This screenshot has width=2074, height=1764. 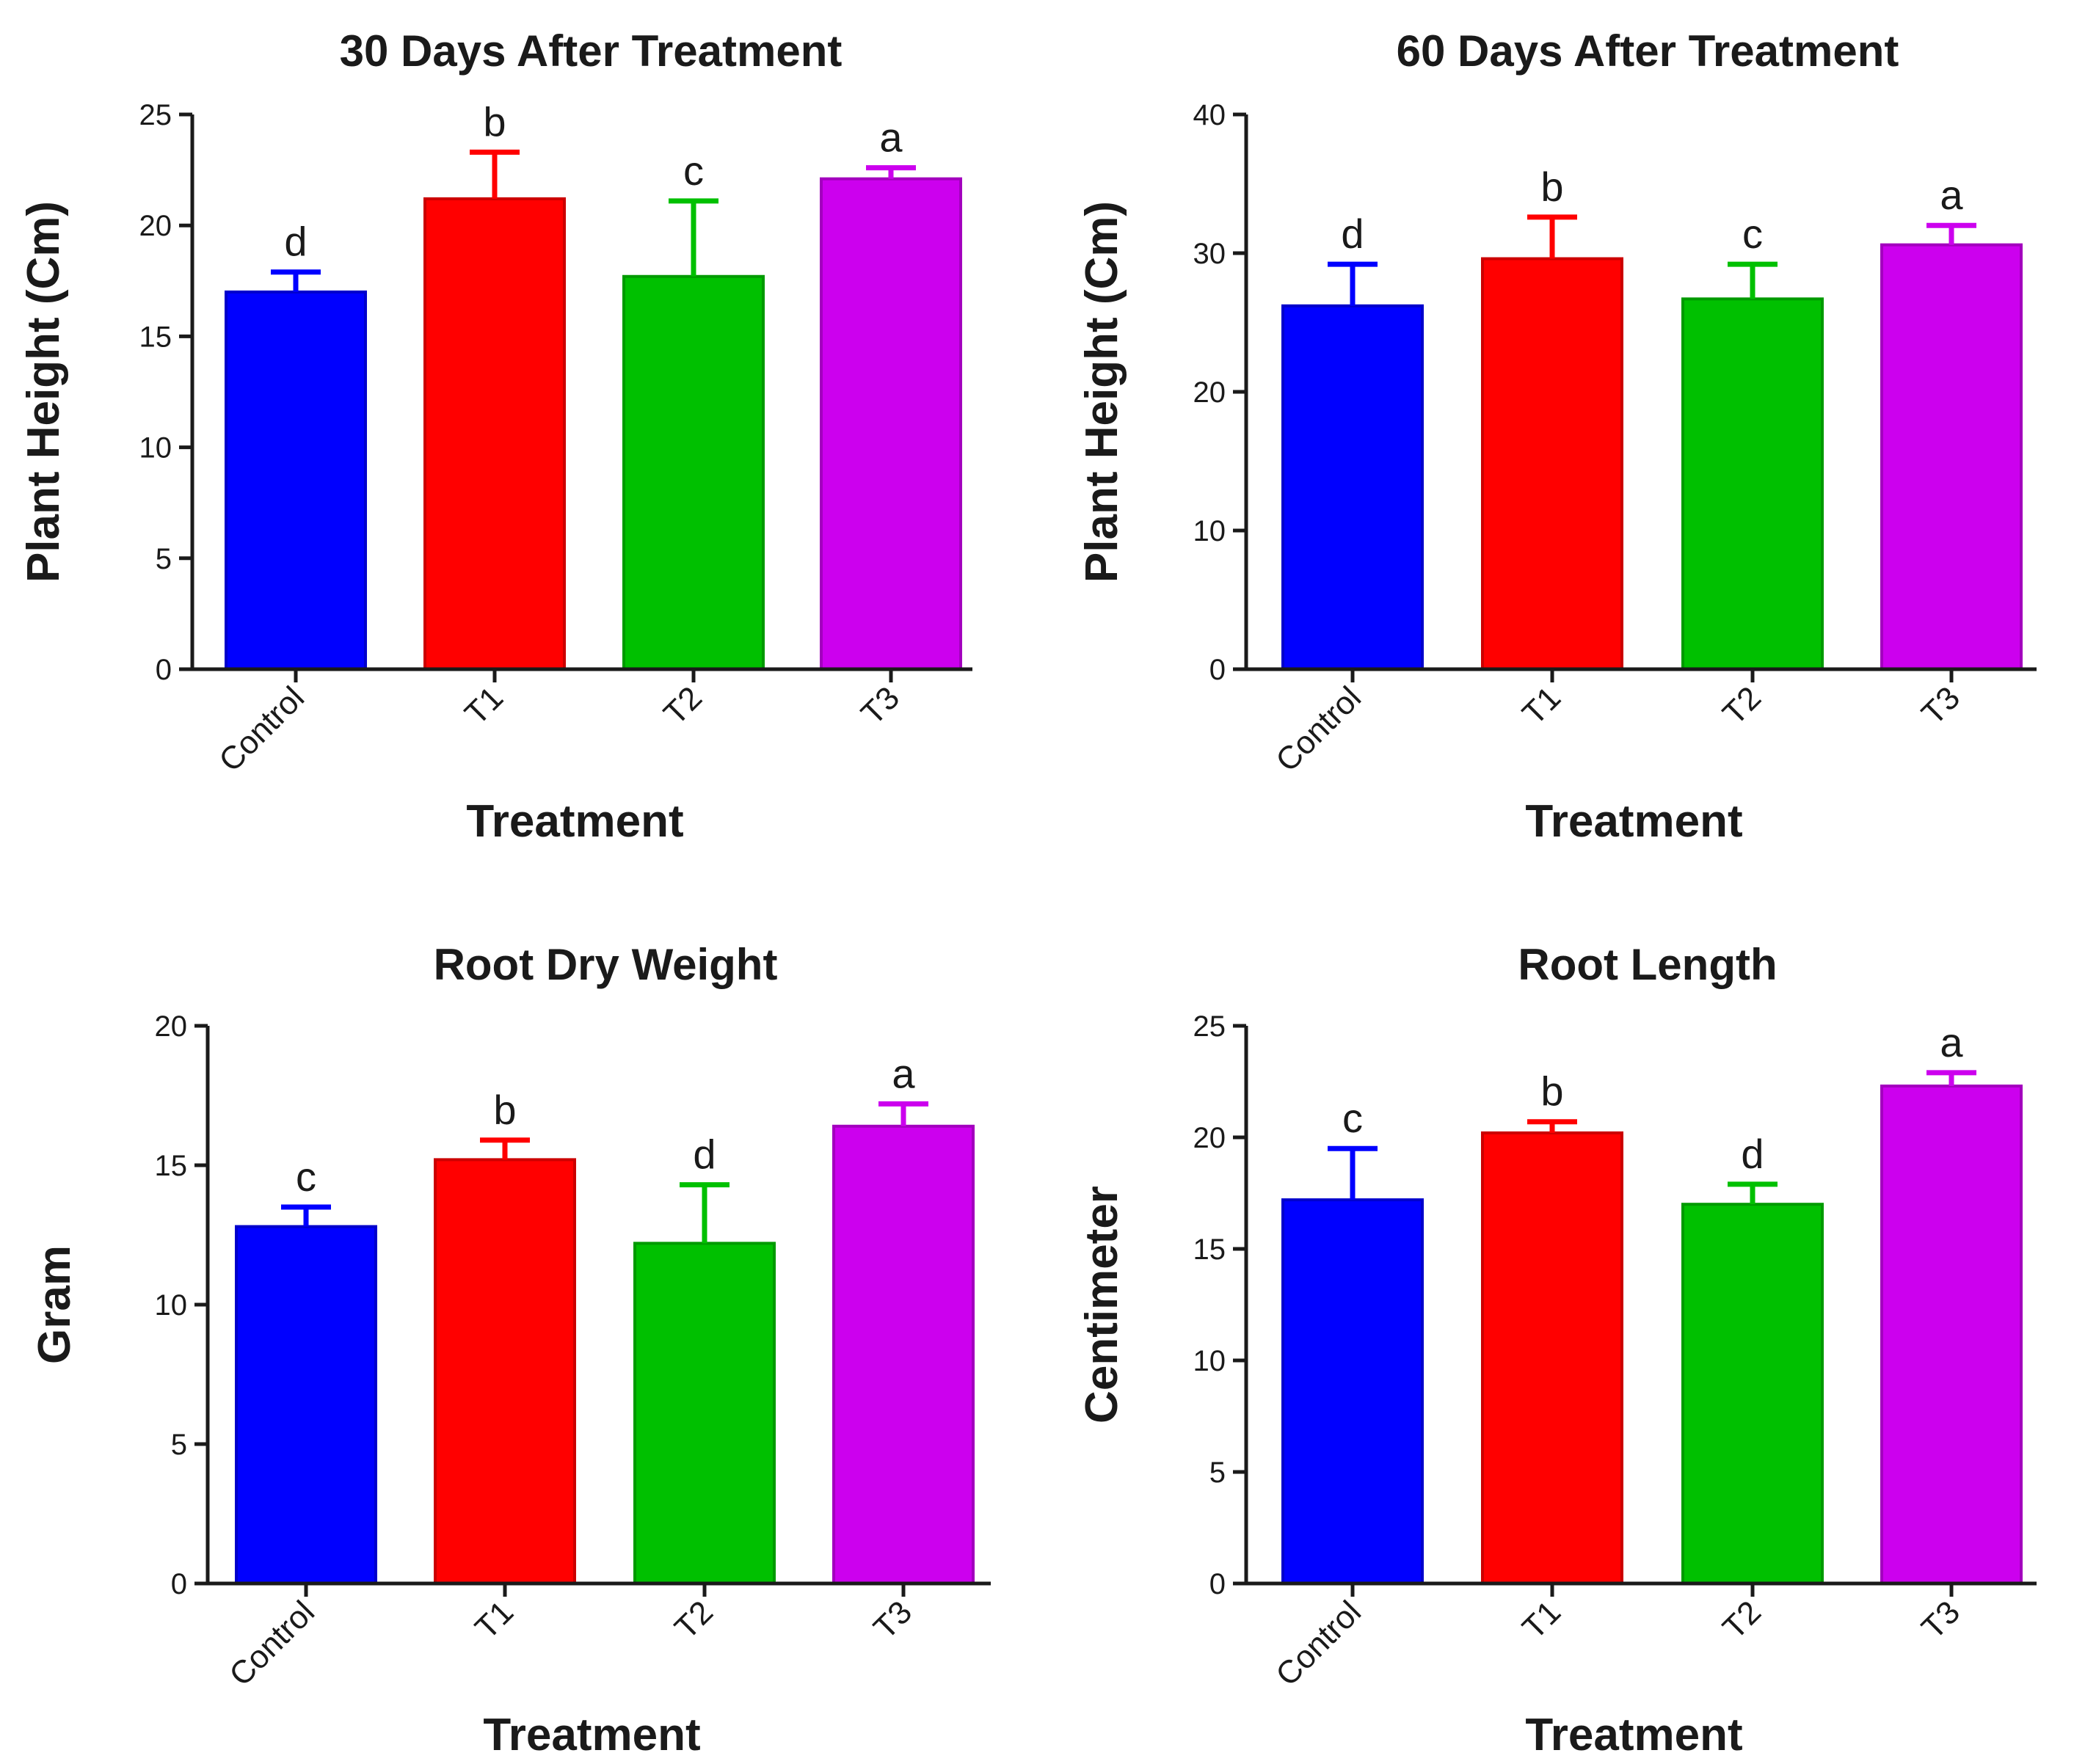 I want to click on chart-title: Root Length, so click(x=1647, y=964).